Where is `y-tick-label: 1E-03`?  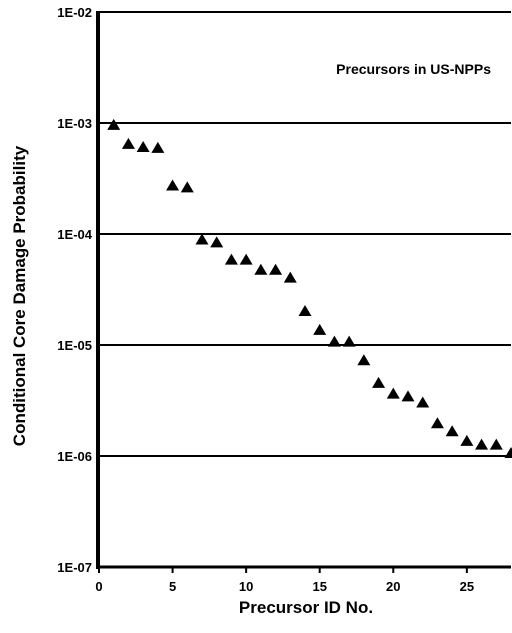 y-tick-label: 1E-03 is located at coordinates (74, 123).